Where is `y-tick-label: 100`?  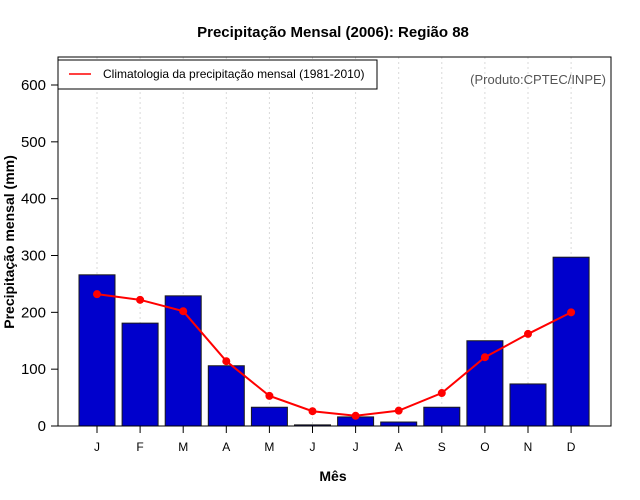 y-tick-label: 100 is located at coordinates (33, 369).